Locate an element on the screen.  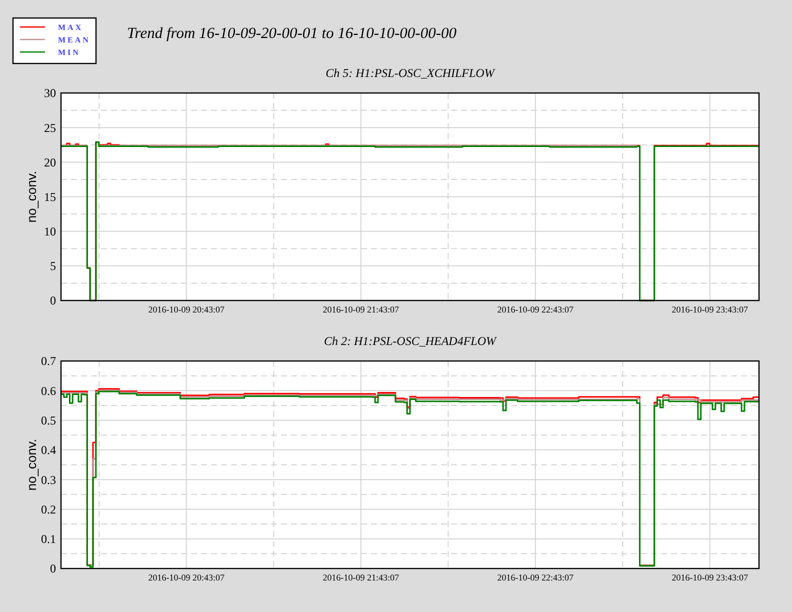
y-tick-label: 0.6 is located at coordinates (48, 391).